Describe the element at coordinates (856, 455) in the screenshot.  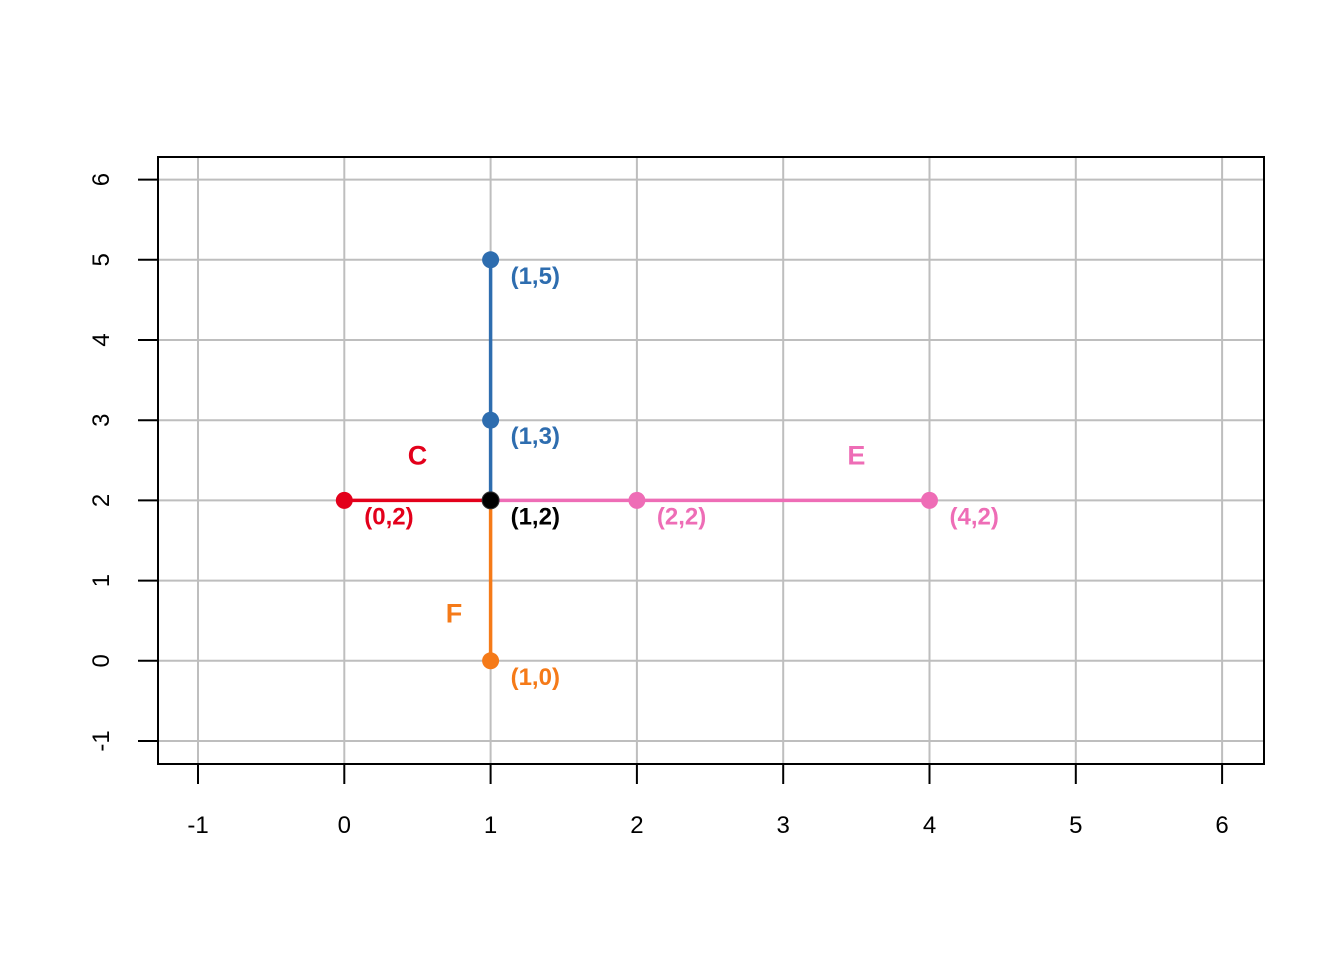
I see `segment-label: E` at that location.